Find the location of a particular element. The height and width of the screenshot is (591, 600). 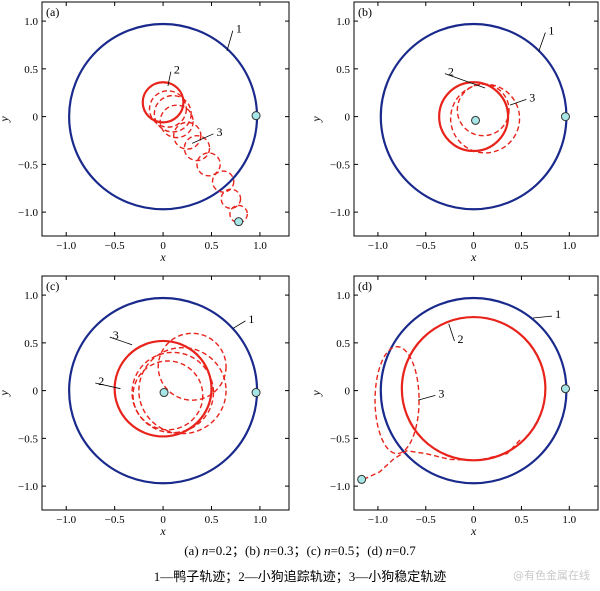

caption-n-values: (a) n=0.2；(b) n=0.3；(c) n=0.5；(d) n=0.7 is located at coordinates (300, 550).